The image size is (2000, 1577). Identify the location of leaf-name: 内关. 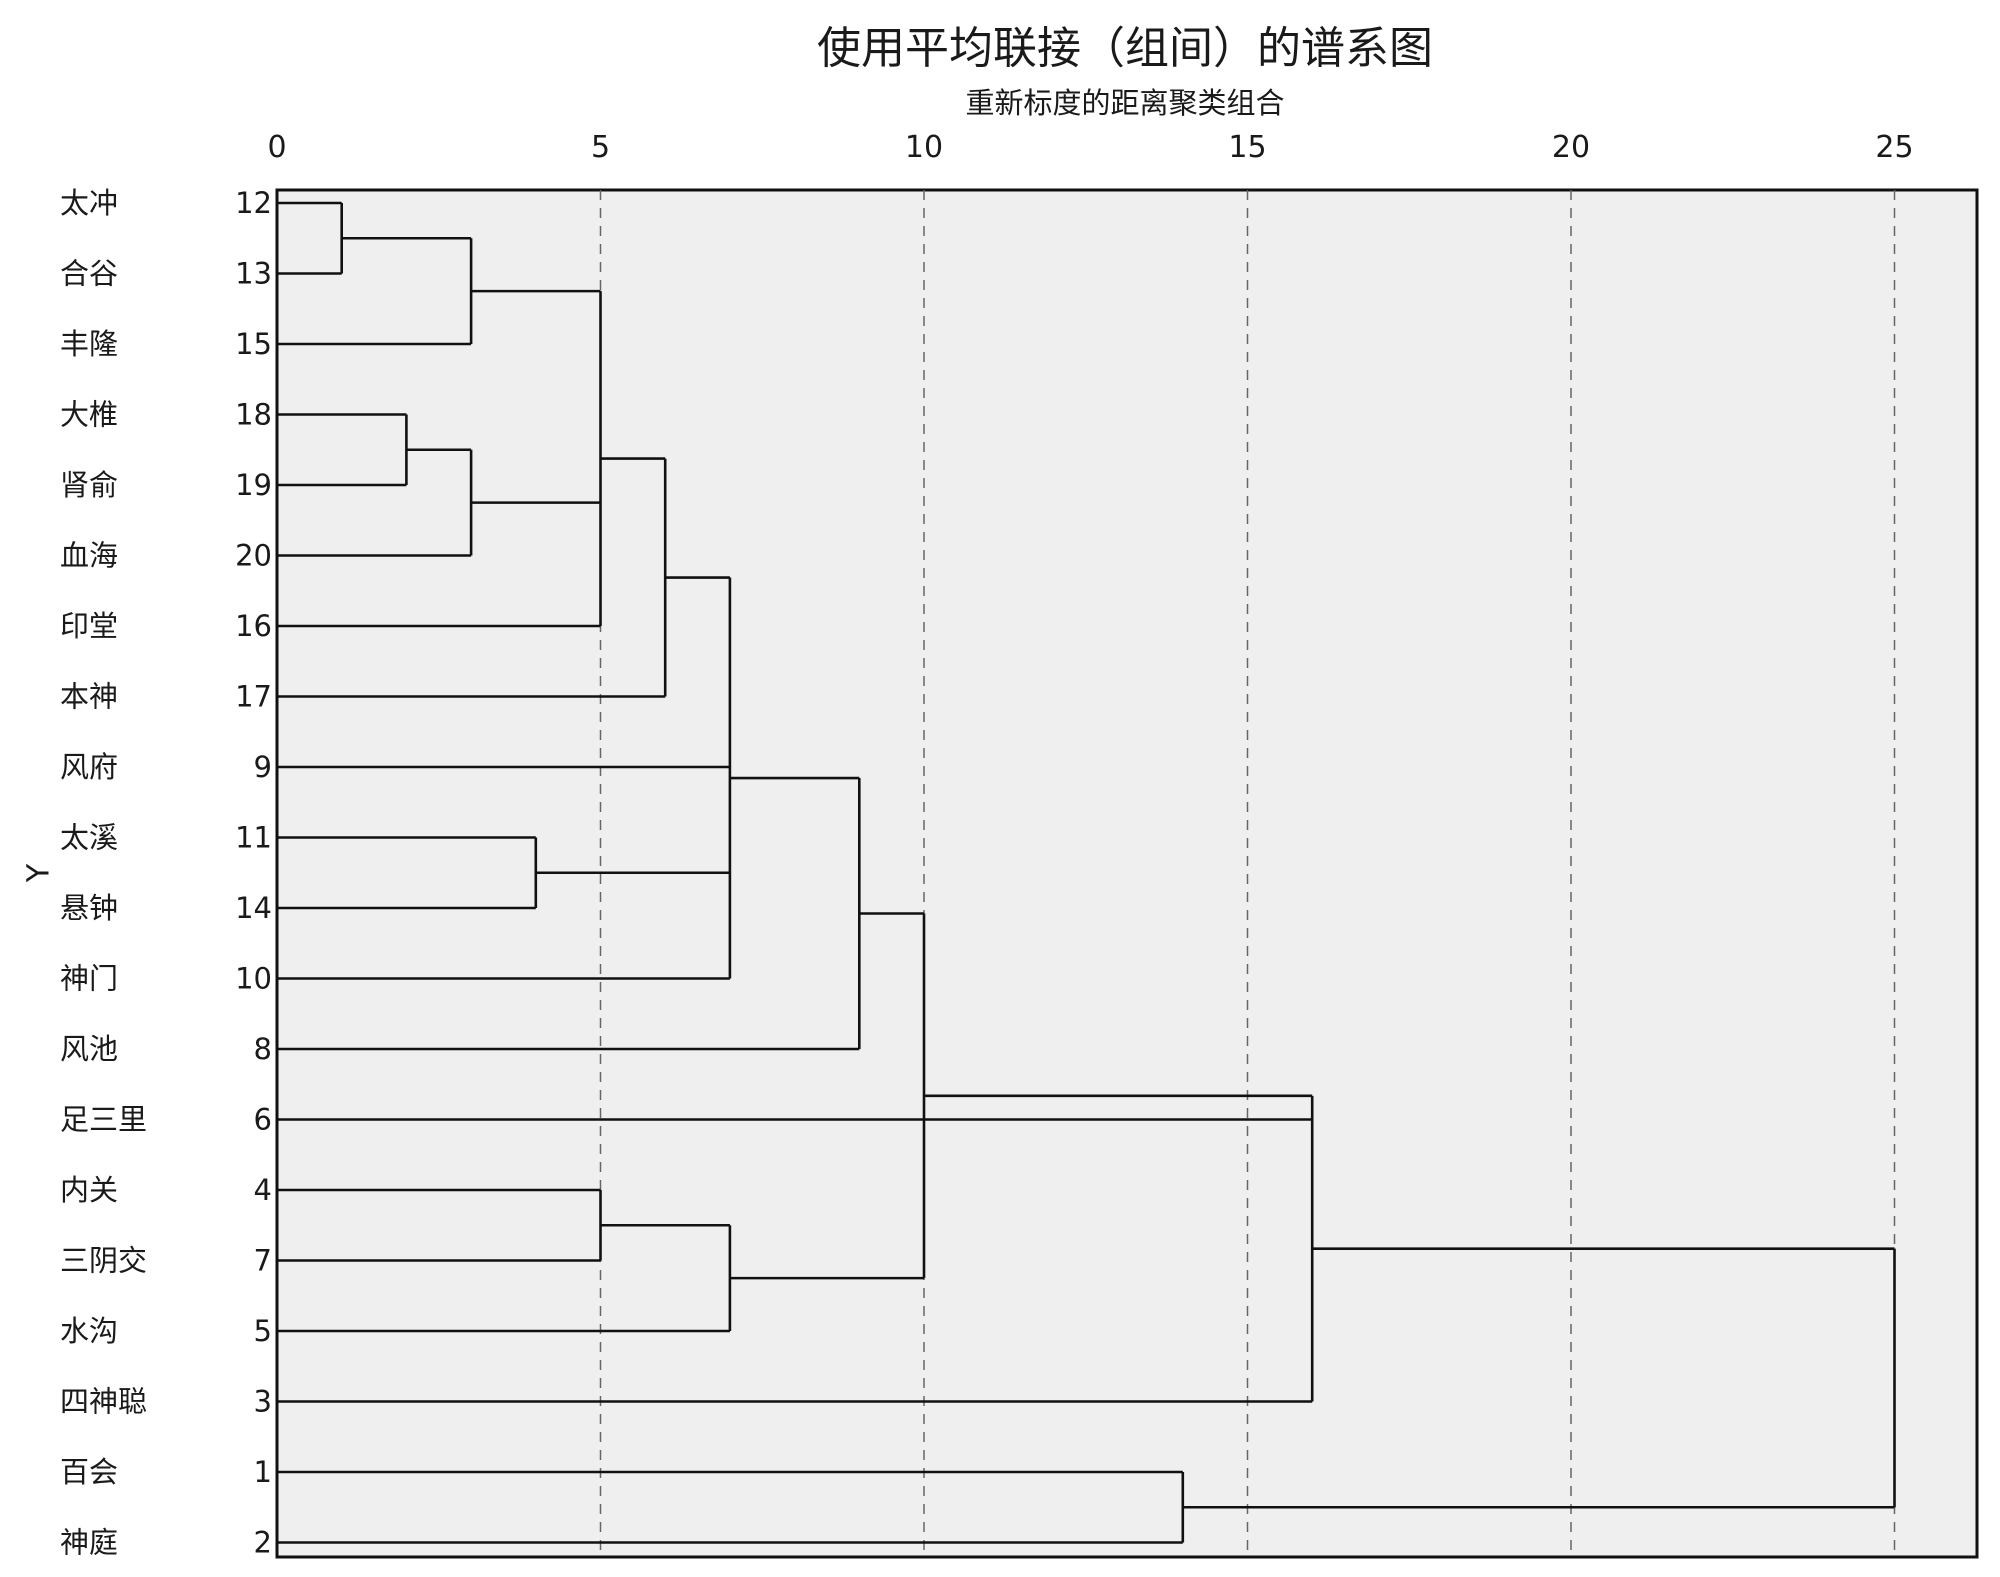
(89, 1190).